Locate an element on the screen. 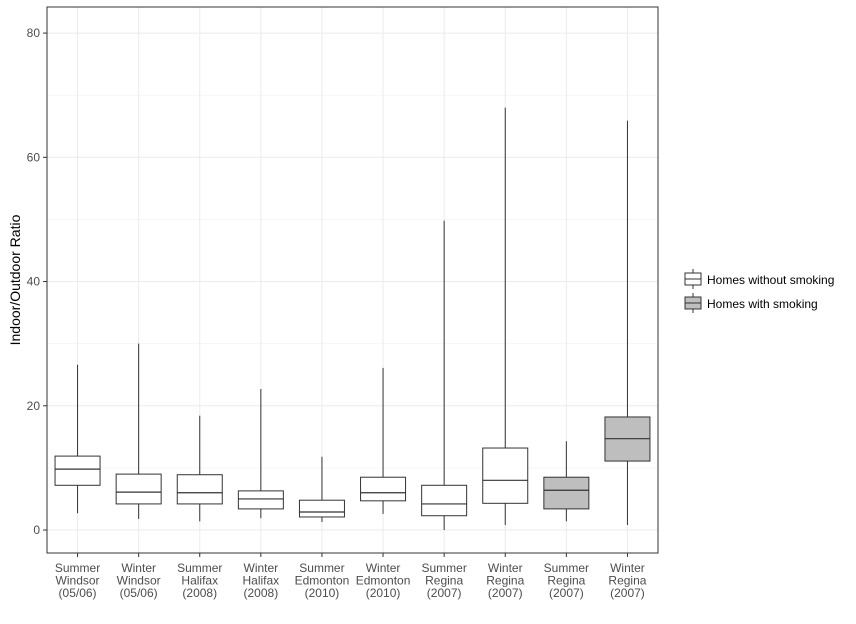 The width and height of the screenshot is (856, 624). y-axis-label: Indoor/Outdoor Ratio is located at coordinates (15, 279).